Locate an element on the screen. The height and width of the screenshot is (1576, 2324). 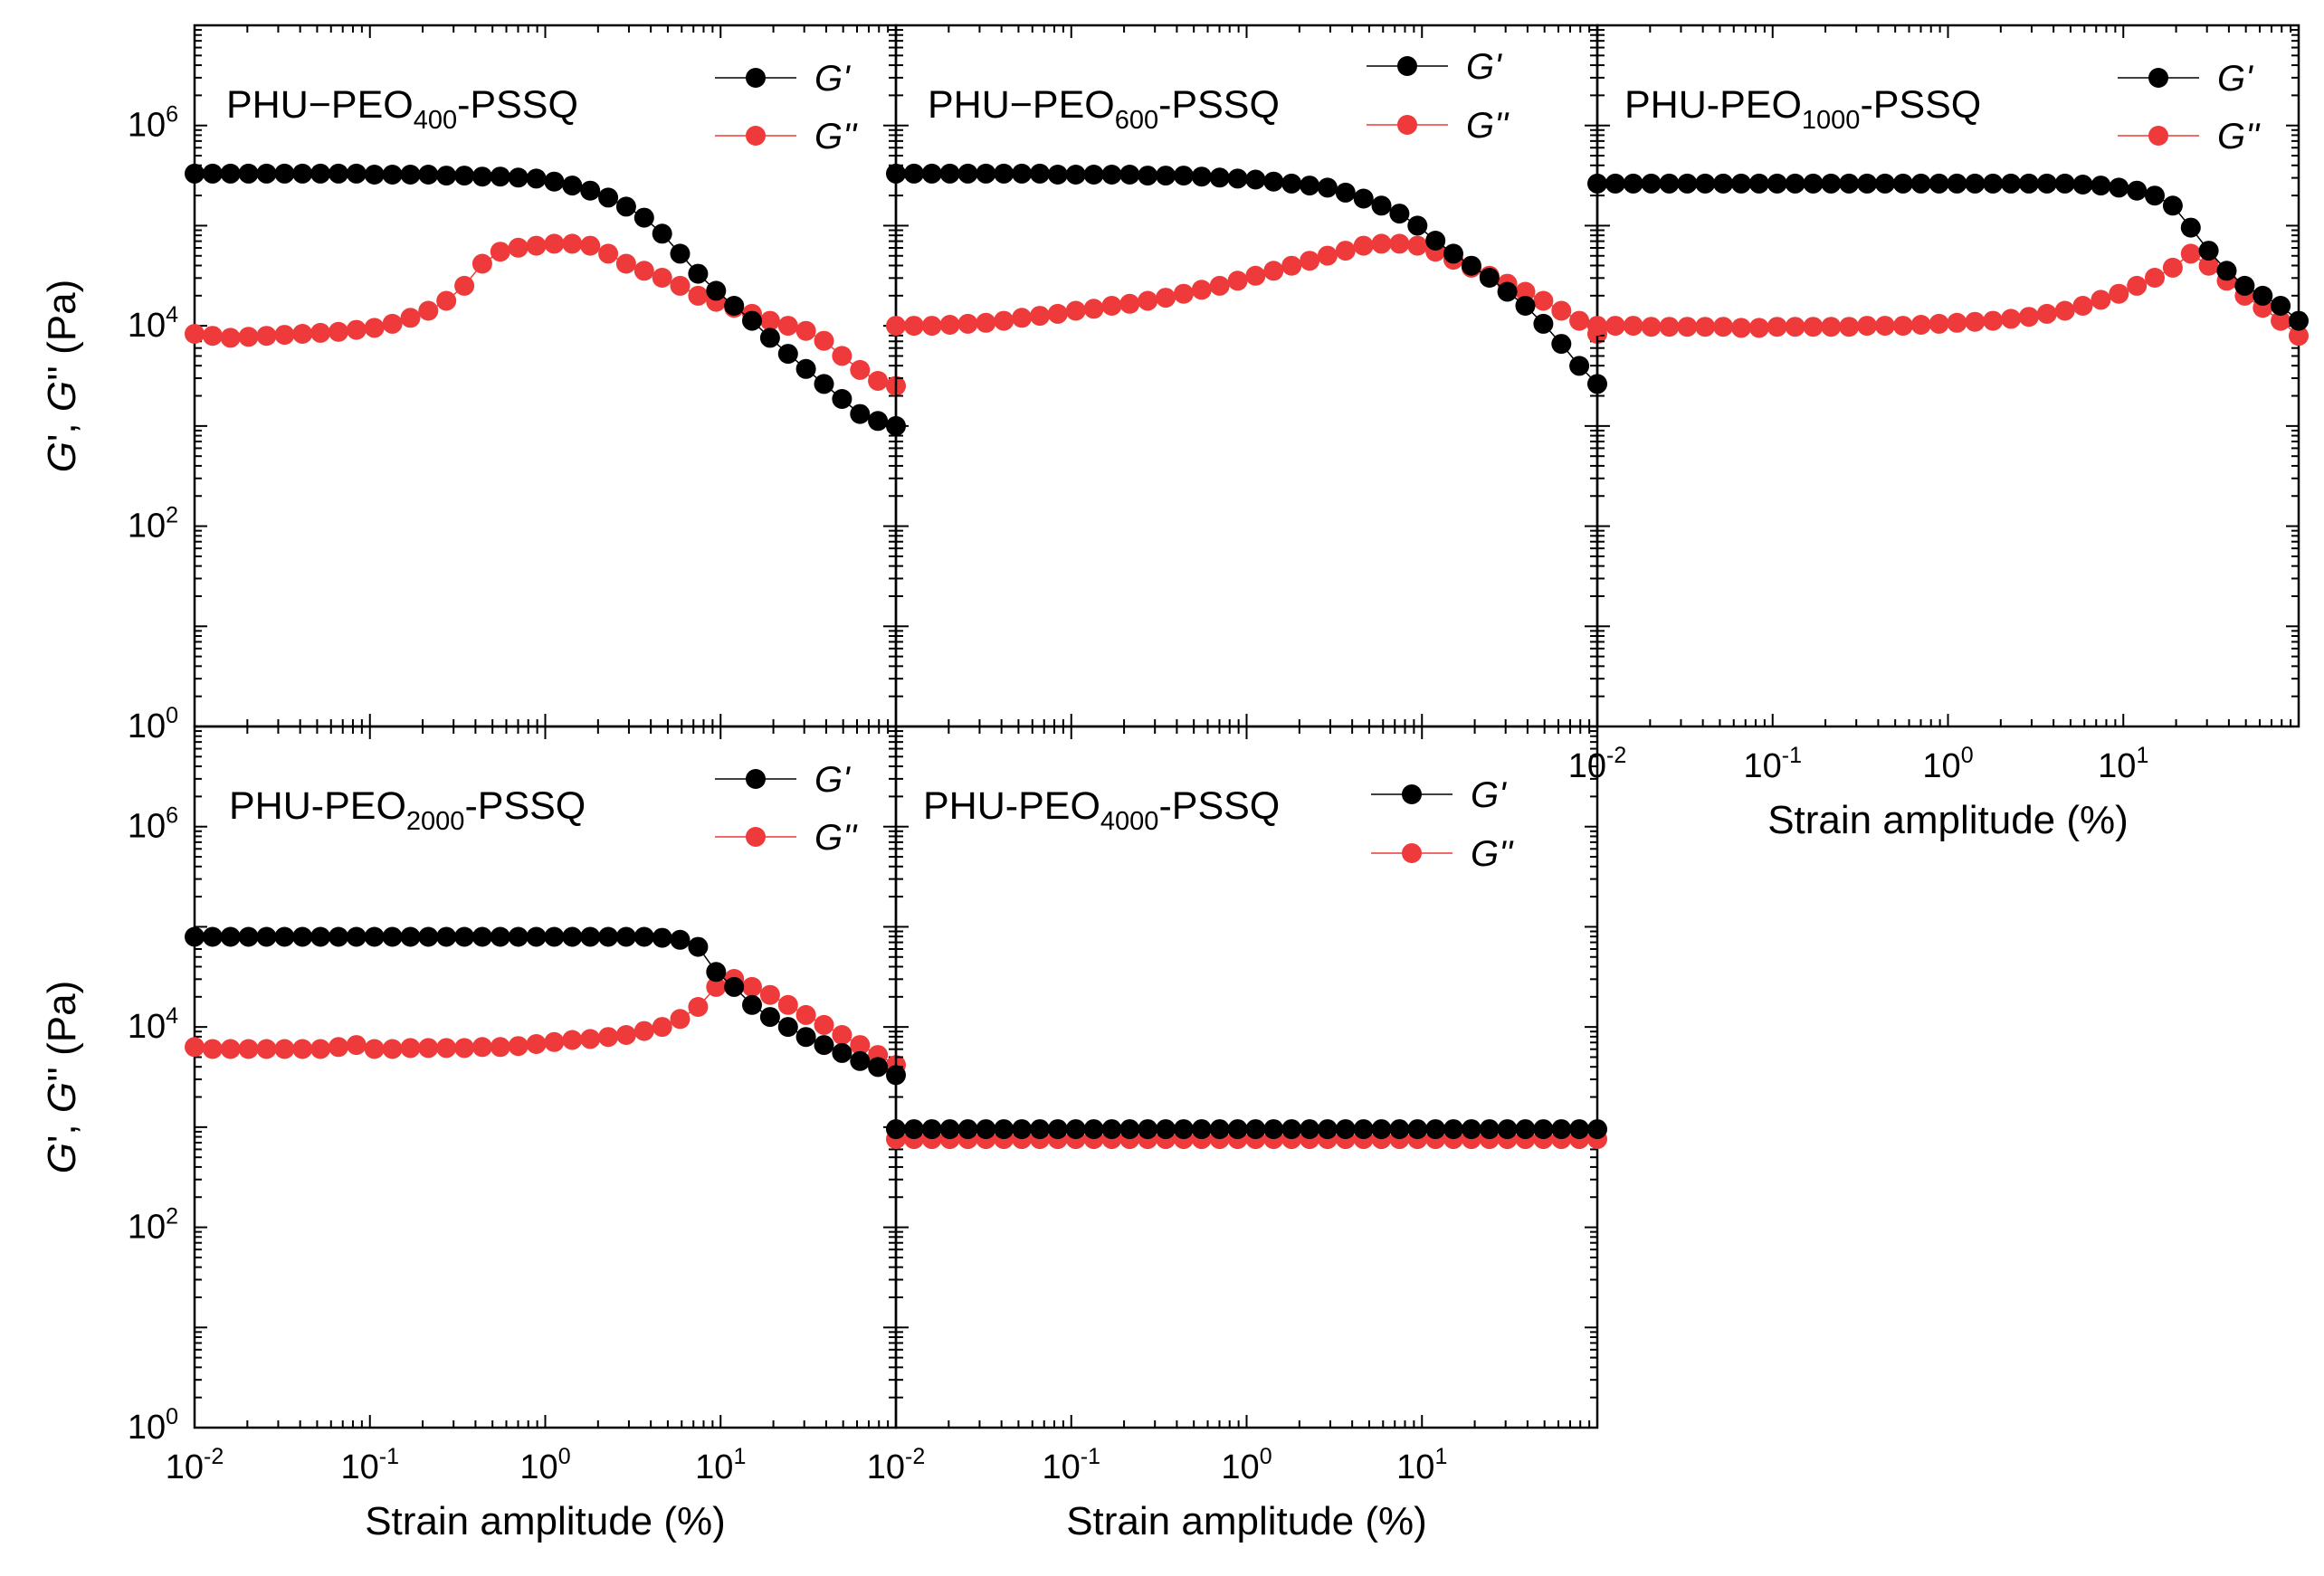
x-tick-label: 10⁻² is located at coordinates (195, 1465).